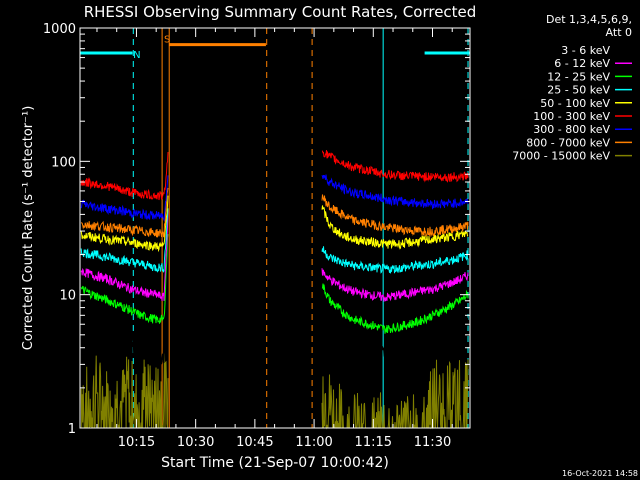  Describe the element at coordinates (136, 55) in the screenshot. I see `annotation-label-0: N` at that location.